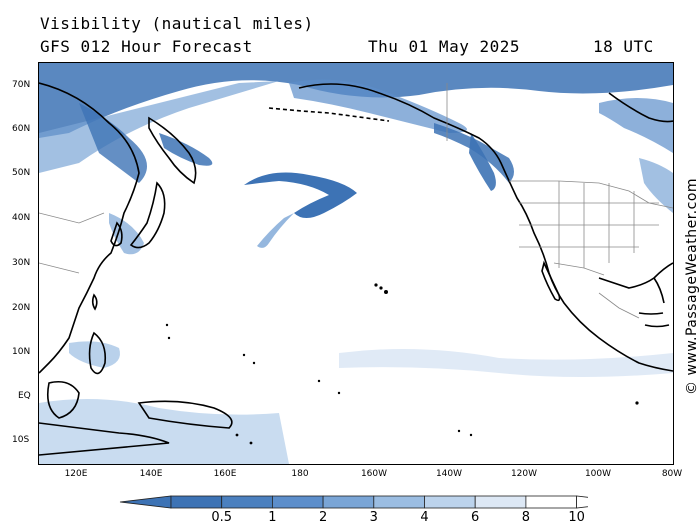 Image resolution: width=700 pixels, height=525 pixels. Describe the element at coordinates (482, 162) in the screenshot. I see `visibility-area-bc-coast` at that location.